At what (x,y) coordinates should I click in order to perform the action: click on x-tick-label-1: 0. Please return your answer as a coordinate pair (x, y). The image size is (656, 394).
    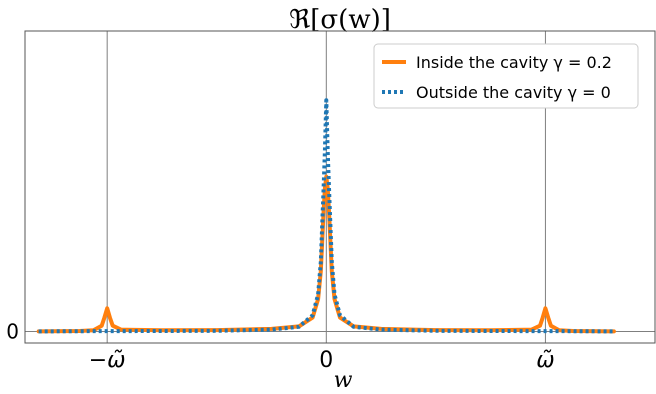
    Looking at the image, I should click on (326, 360).